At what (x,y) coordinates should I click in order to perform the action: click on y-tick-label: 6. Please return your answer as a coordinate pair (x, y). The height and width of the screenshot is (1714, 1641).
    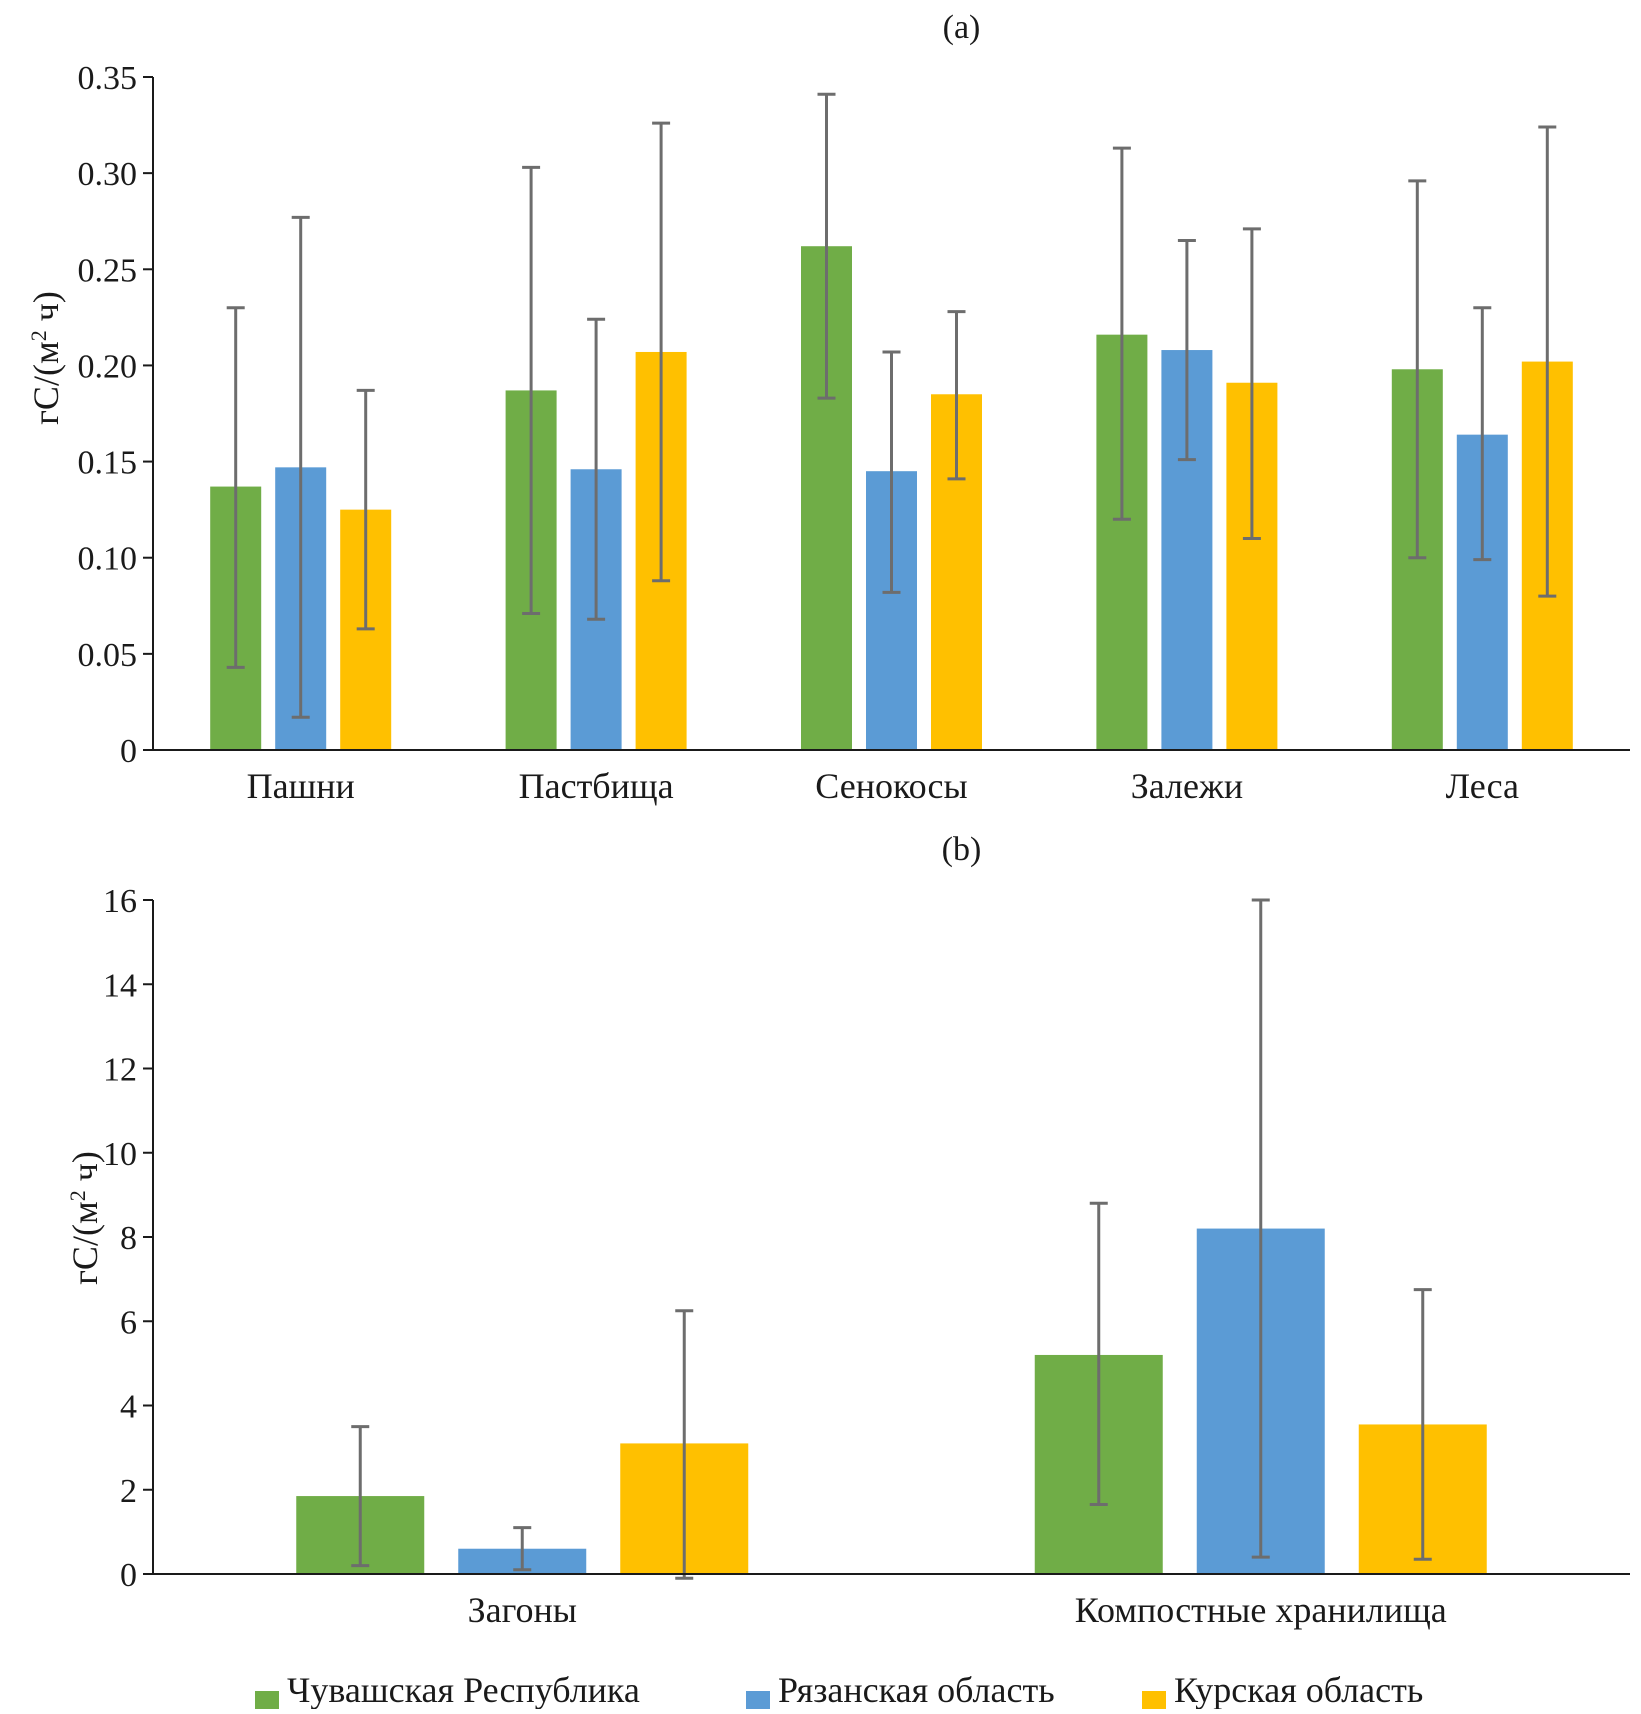
    Looking at the image, I should click on (128, 1322).